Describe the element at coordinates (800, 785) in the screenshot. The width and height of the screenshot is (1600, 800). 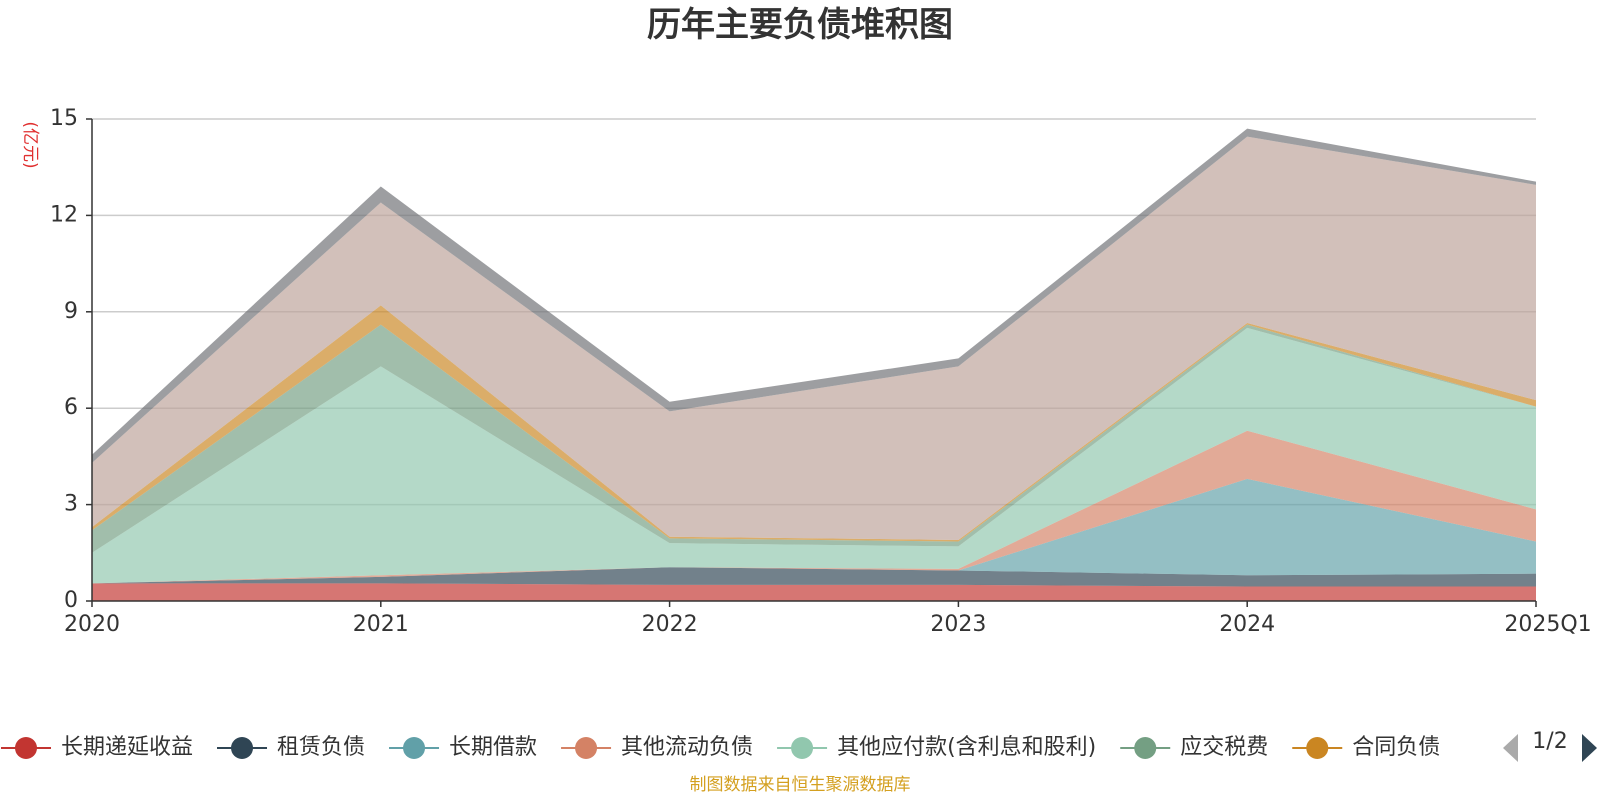
I see `source-note: 制图数据来自恒生聚源数据库` at that location.